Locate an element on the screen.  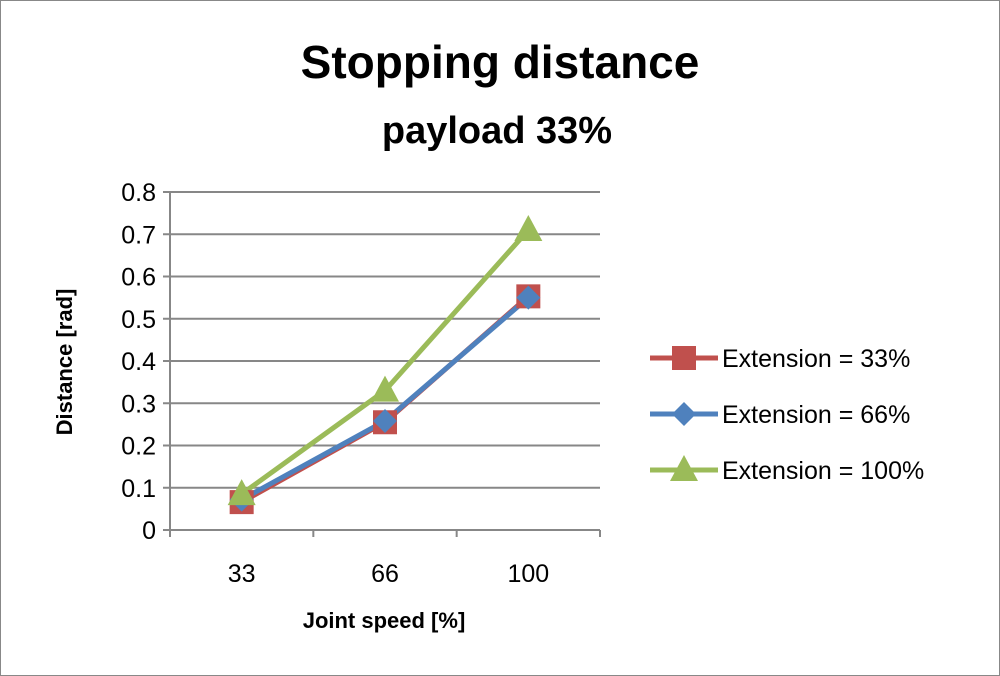
legend-label: Extension = 33% is located at coordinates (816, 359).